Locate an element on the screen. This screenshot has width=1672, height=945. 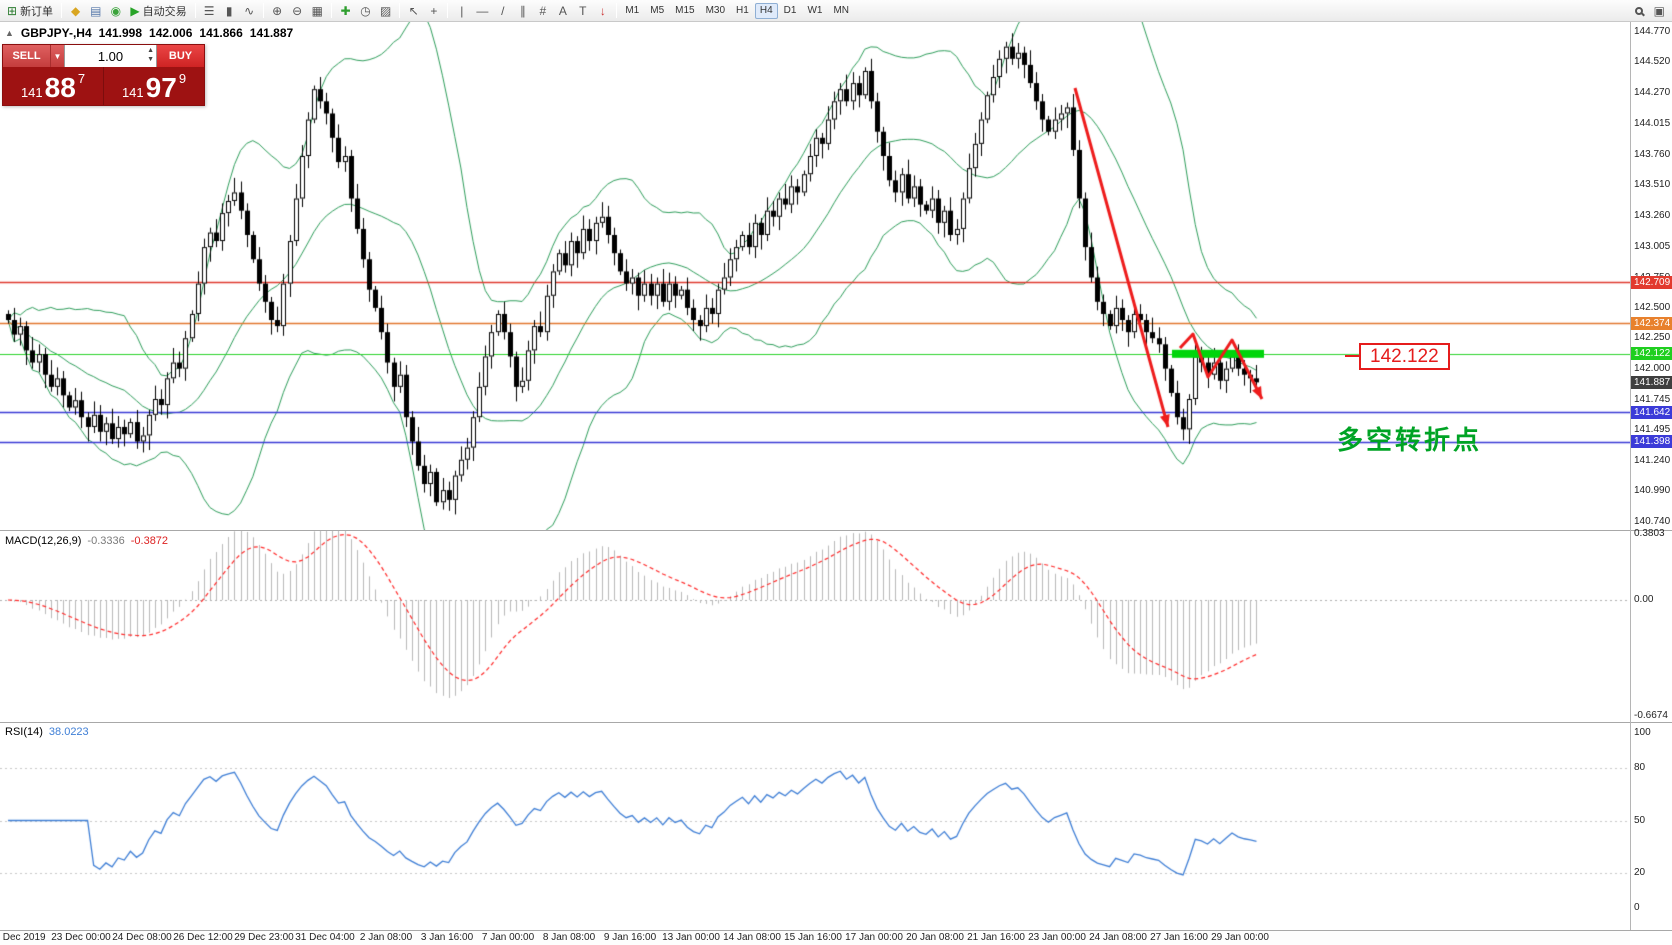
arrows-button: ↓ is located at coordinates (602, 11).